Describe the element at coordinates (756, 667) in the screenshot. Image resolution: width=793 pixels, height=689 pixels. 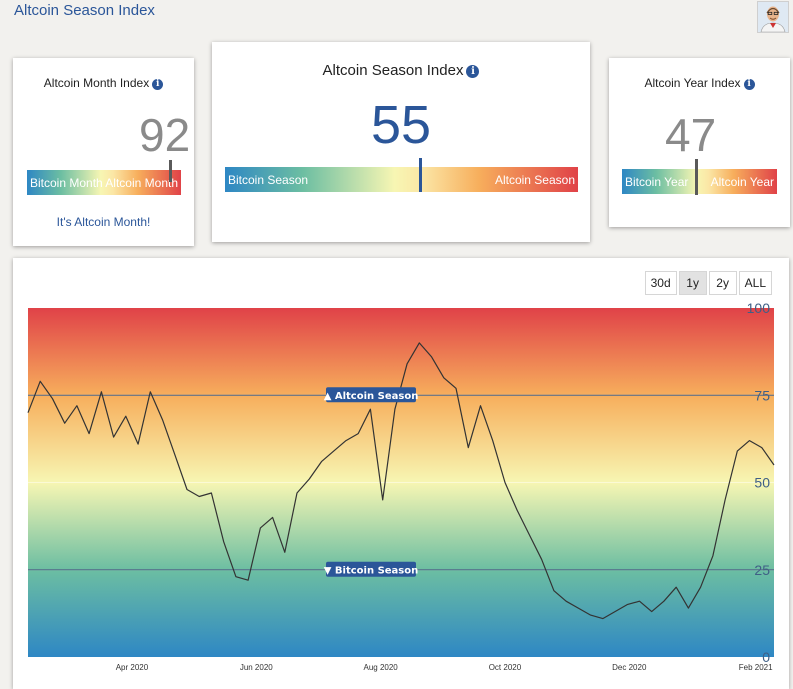
I see `x-tick-label: Feb 2021` at that location.